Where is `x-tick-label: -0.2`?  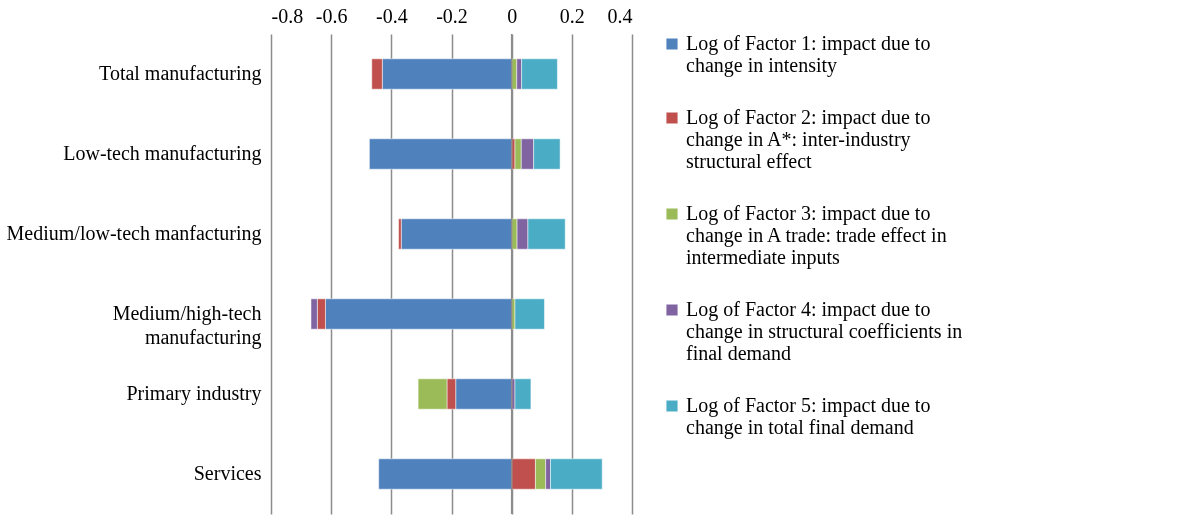
x-tick-label: -0.2 is located at coordinates (452, 15).